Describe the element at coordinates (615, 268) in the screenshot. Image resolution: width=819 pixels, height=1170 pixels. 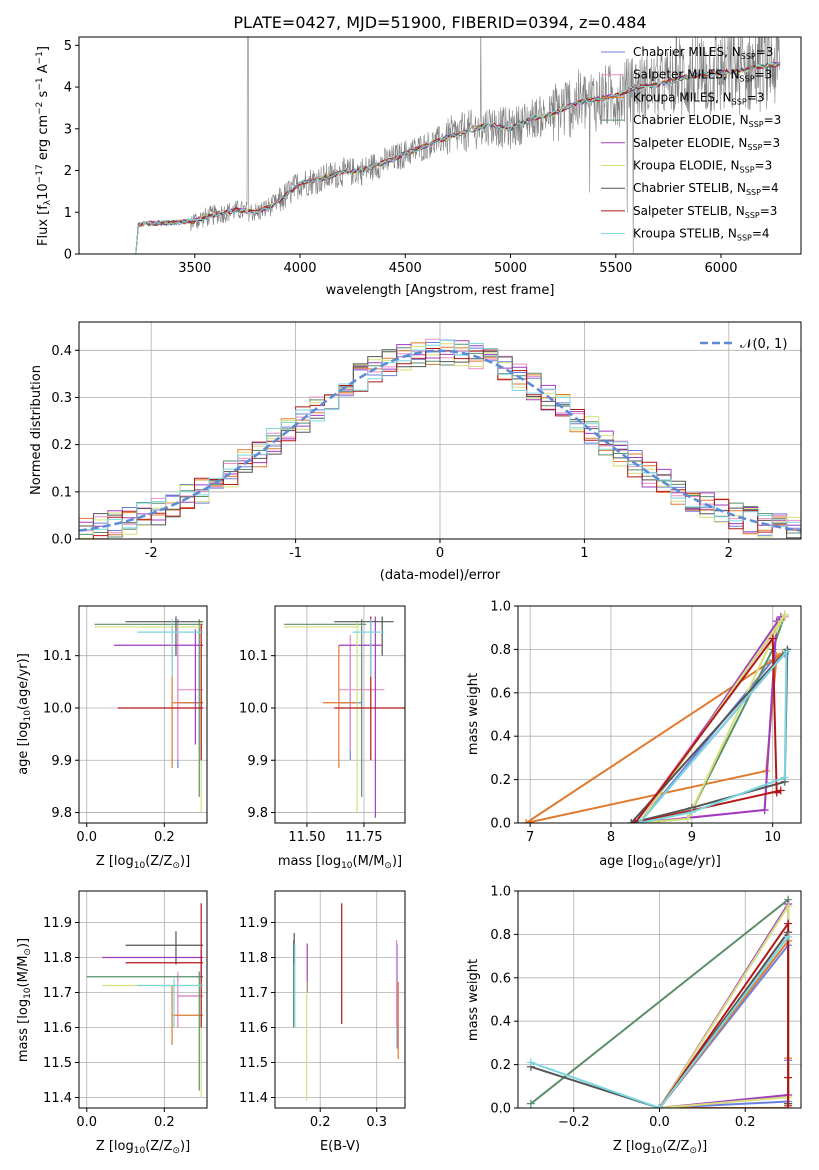
I see `x-tick-label: 5500` at that location.